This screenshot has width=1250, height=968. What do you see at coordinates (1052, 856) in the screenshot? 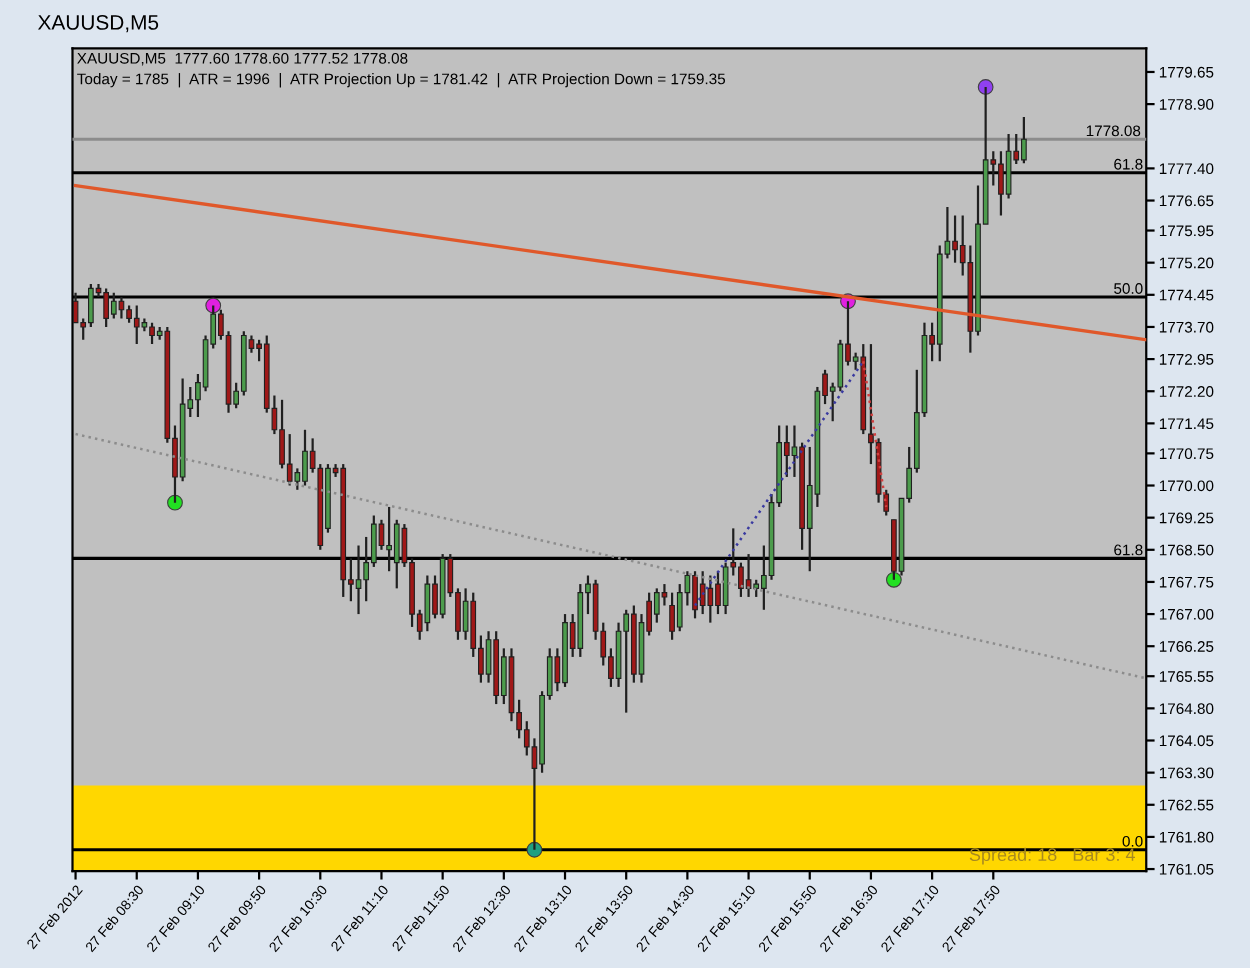
I see `annotation: Spread: 18 Bar 3: 4` at bounding box center [1052, 856].